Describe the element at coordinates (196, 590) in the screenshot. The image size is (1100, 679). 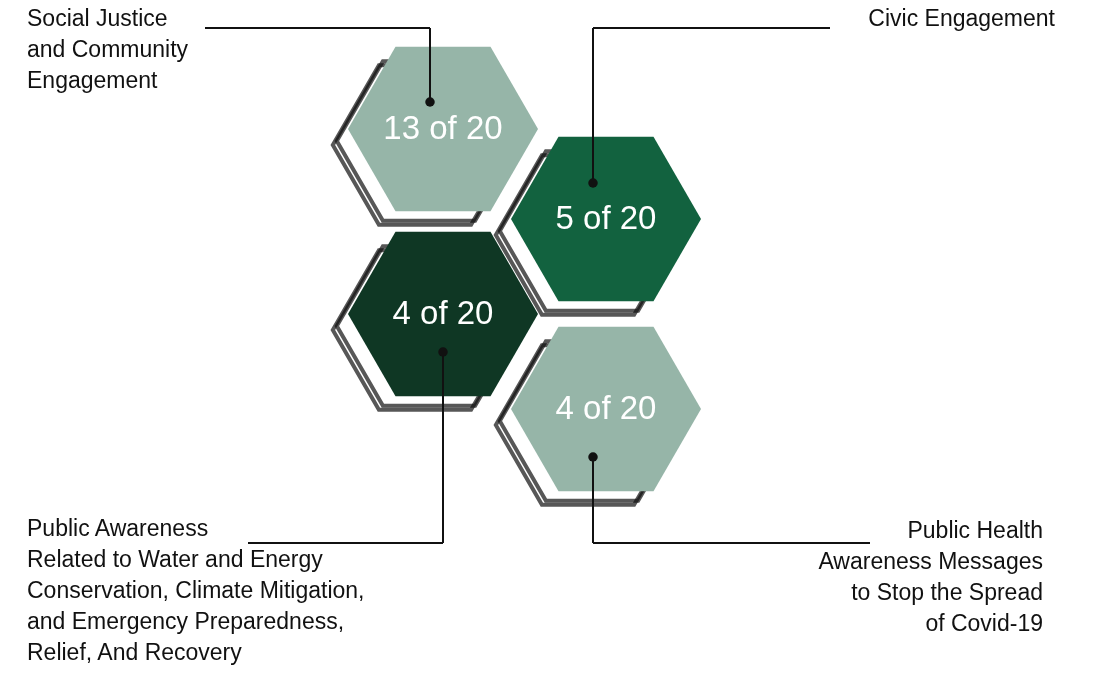
I see `category-label: Public Awareness Related to Water and Energy Conservation, Climate Mitigation, and Emergency Preparedness, Relief, And Recovery` at that location.